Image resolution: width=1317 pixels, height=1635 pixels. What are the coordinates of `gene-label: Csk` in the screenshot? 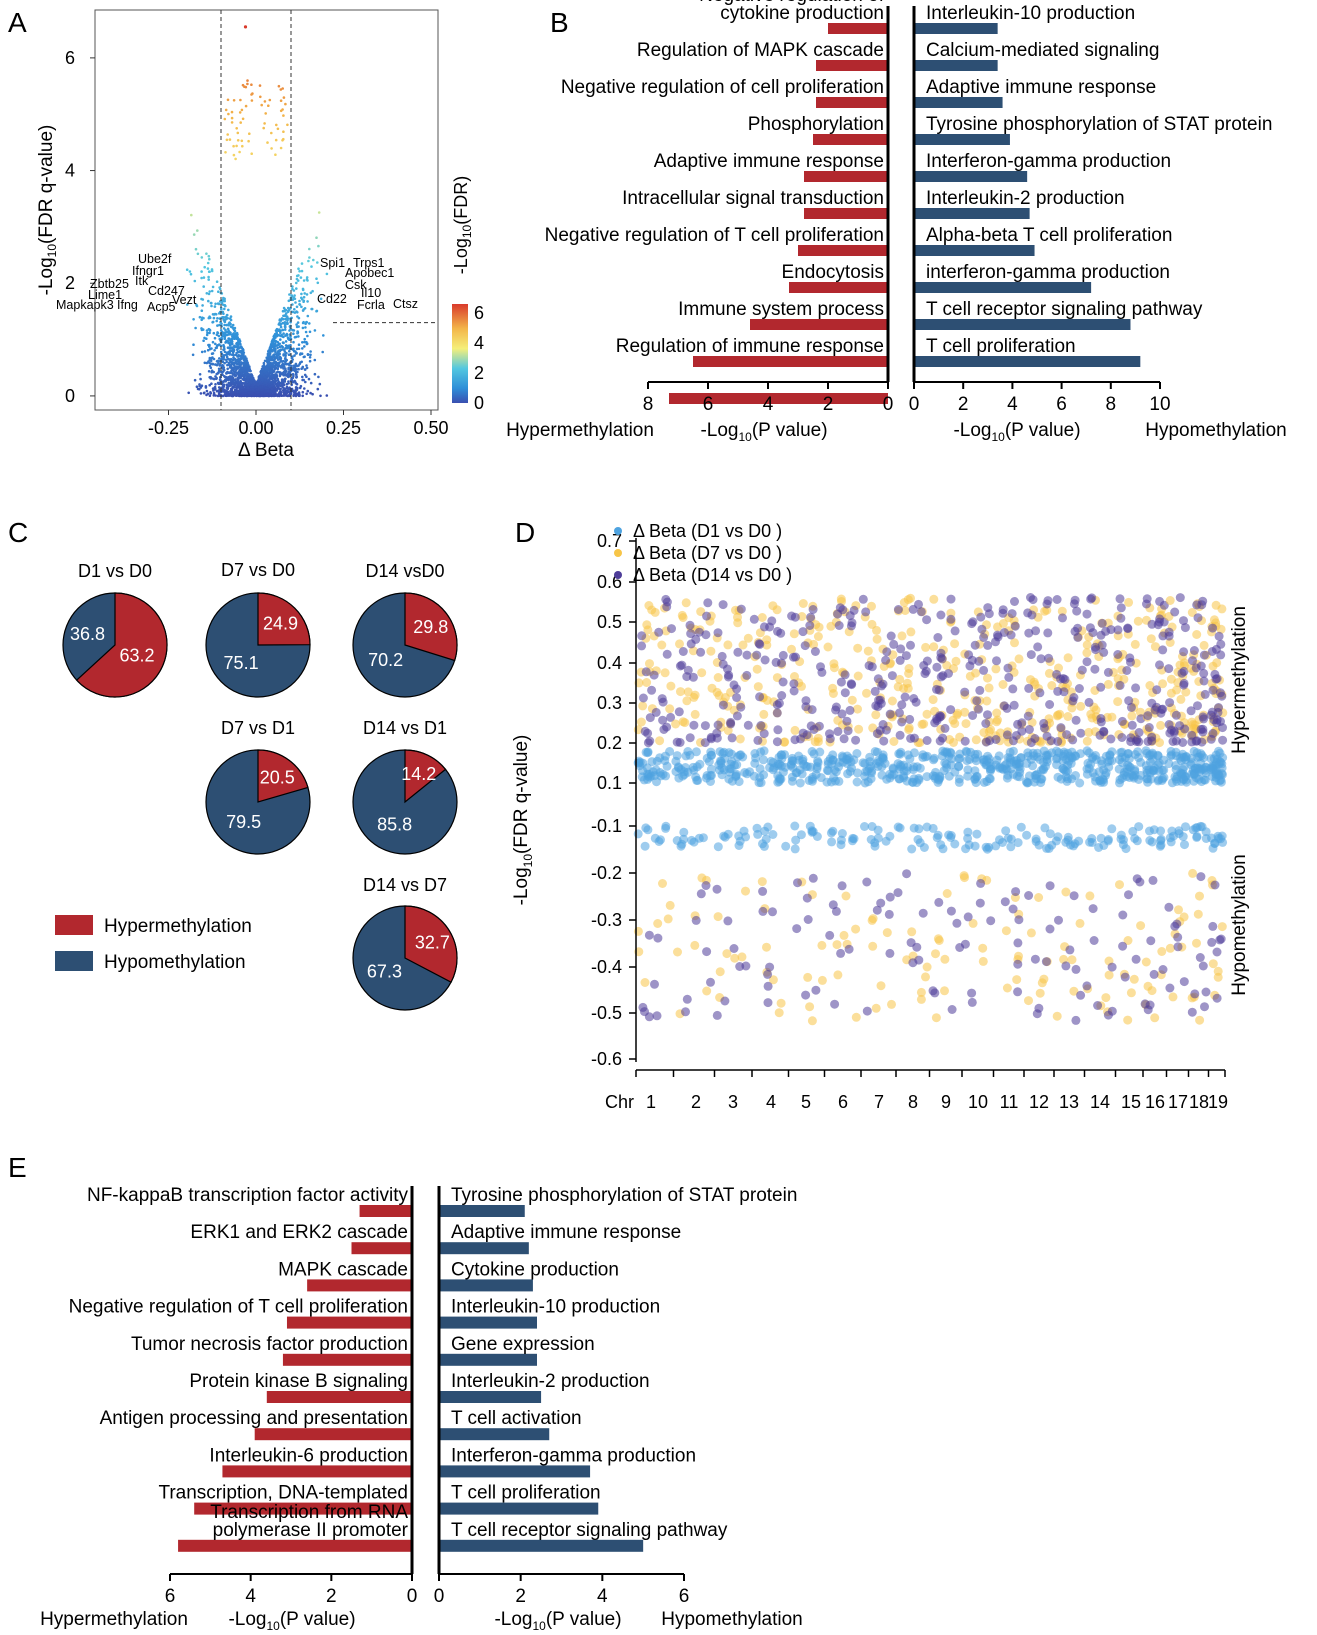 It's located at (356, 285).